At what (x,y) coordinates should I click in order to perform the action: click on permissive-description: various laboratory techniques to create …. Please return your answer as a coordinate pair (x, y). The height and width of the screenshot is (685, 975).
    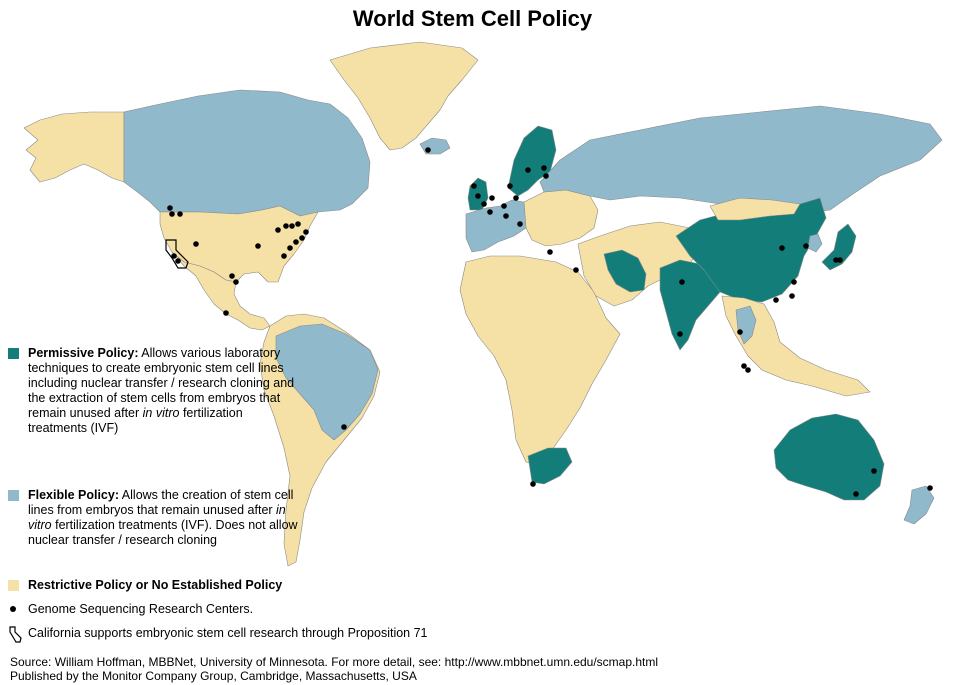
    Looking at the image, I should click on (161, 383).